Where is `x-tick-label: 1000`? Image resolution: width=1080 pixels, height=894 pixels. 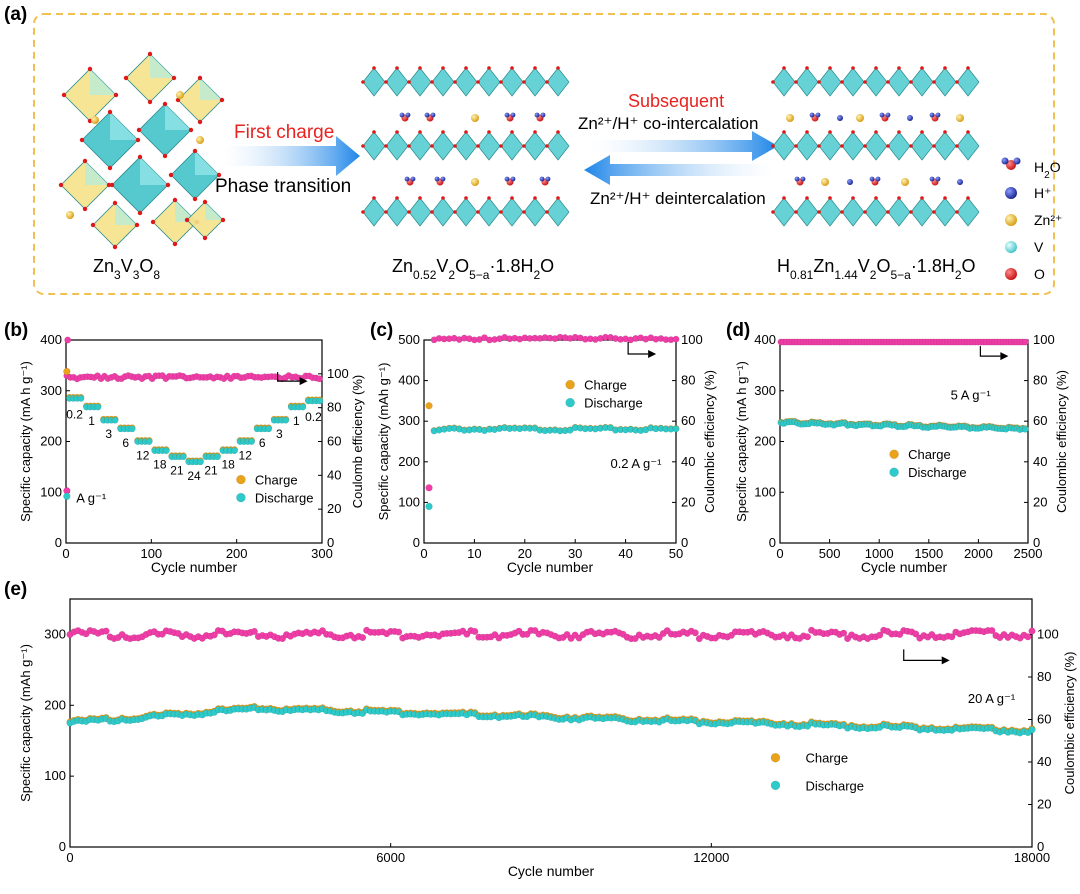
x-tick-label: 1000 is located at coordinates (879, 553).